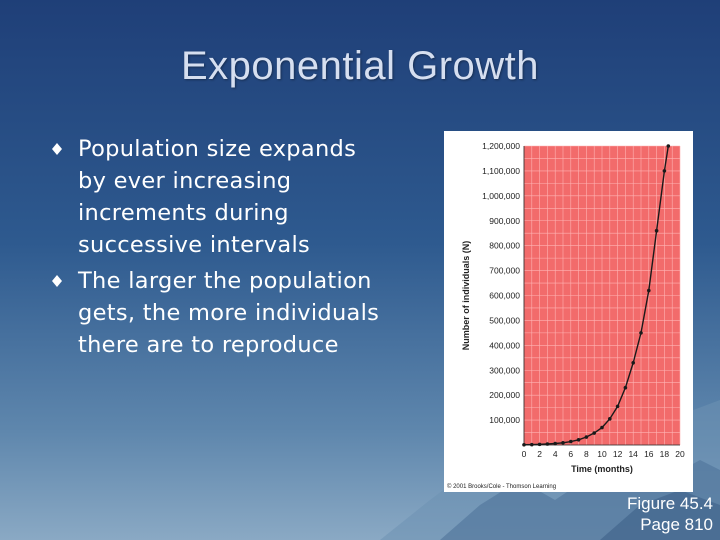 The height and width of the screenshot is (540, 720). I want to click on page-number: Page 810, so click(676, 524).